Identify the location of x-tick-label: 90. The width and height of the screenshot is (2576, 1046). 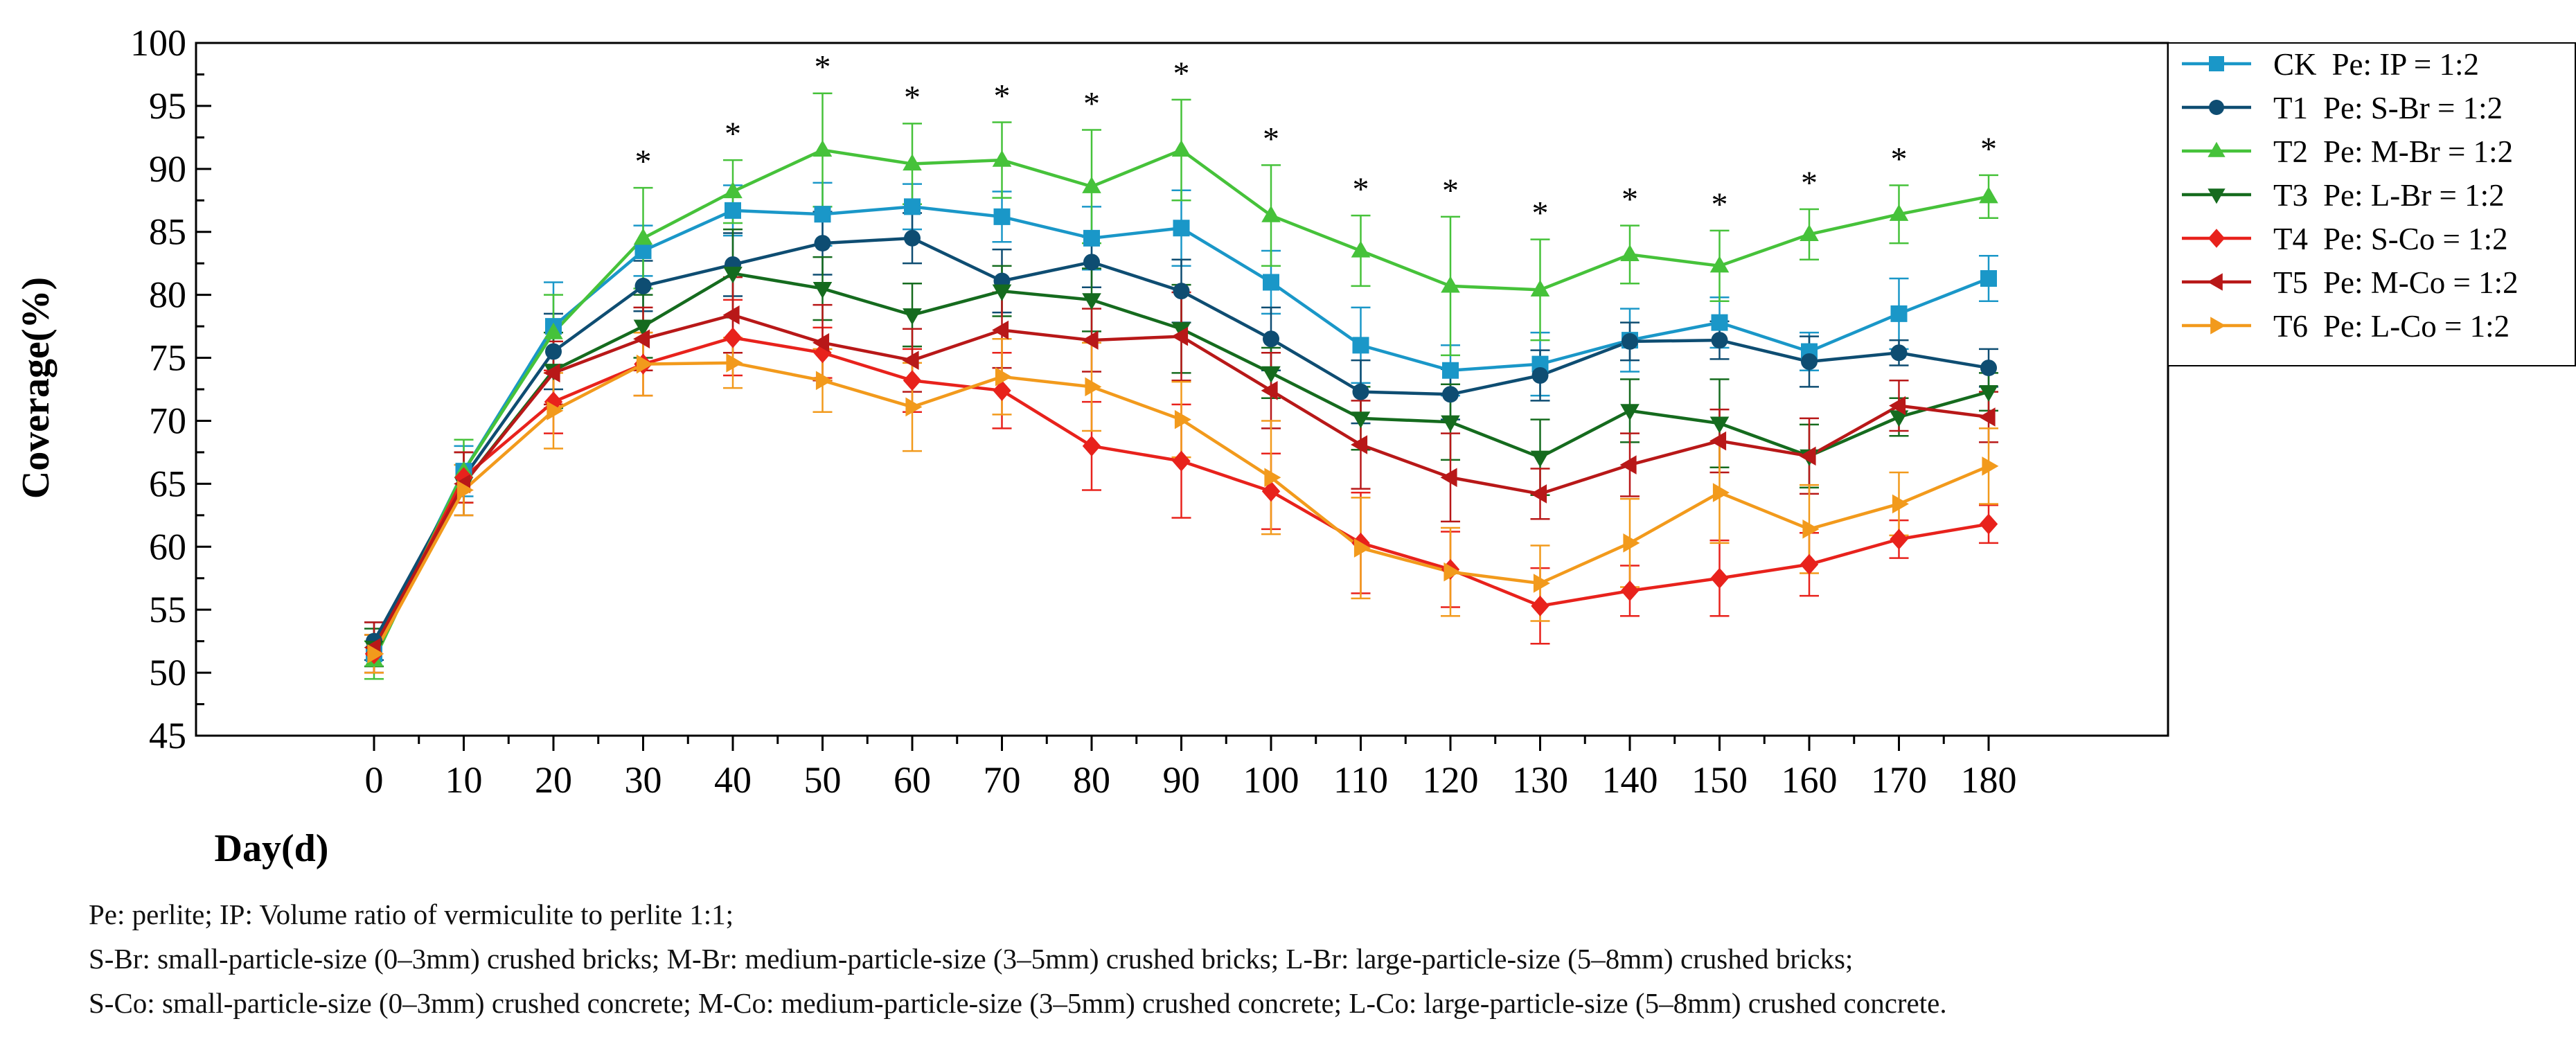
(1181, 780).